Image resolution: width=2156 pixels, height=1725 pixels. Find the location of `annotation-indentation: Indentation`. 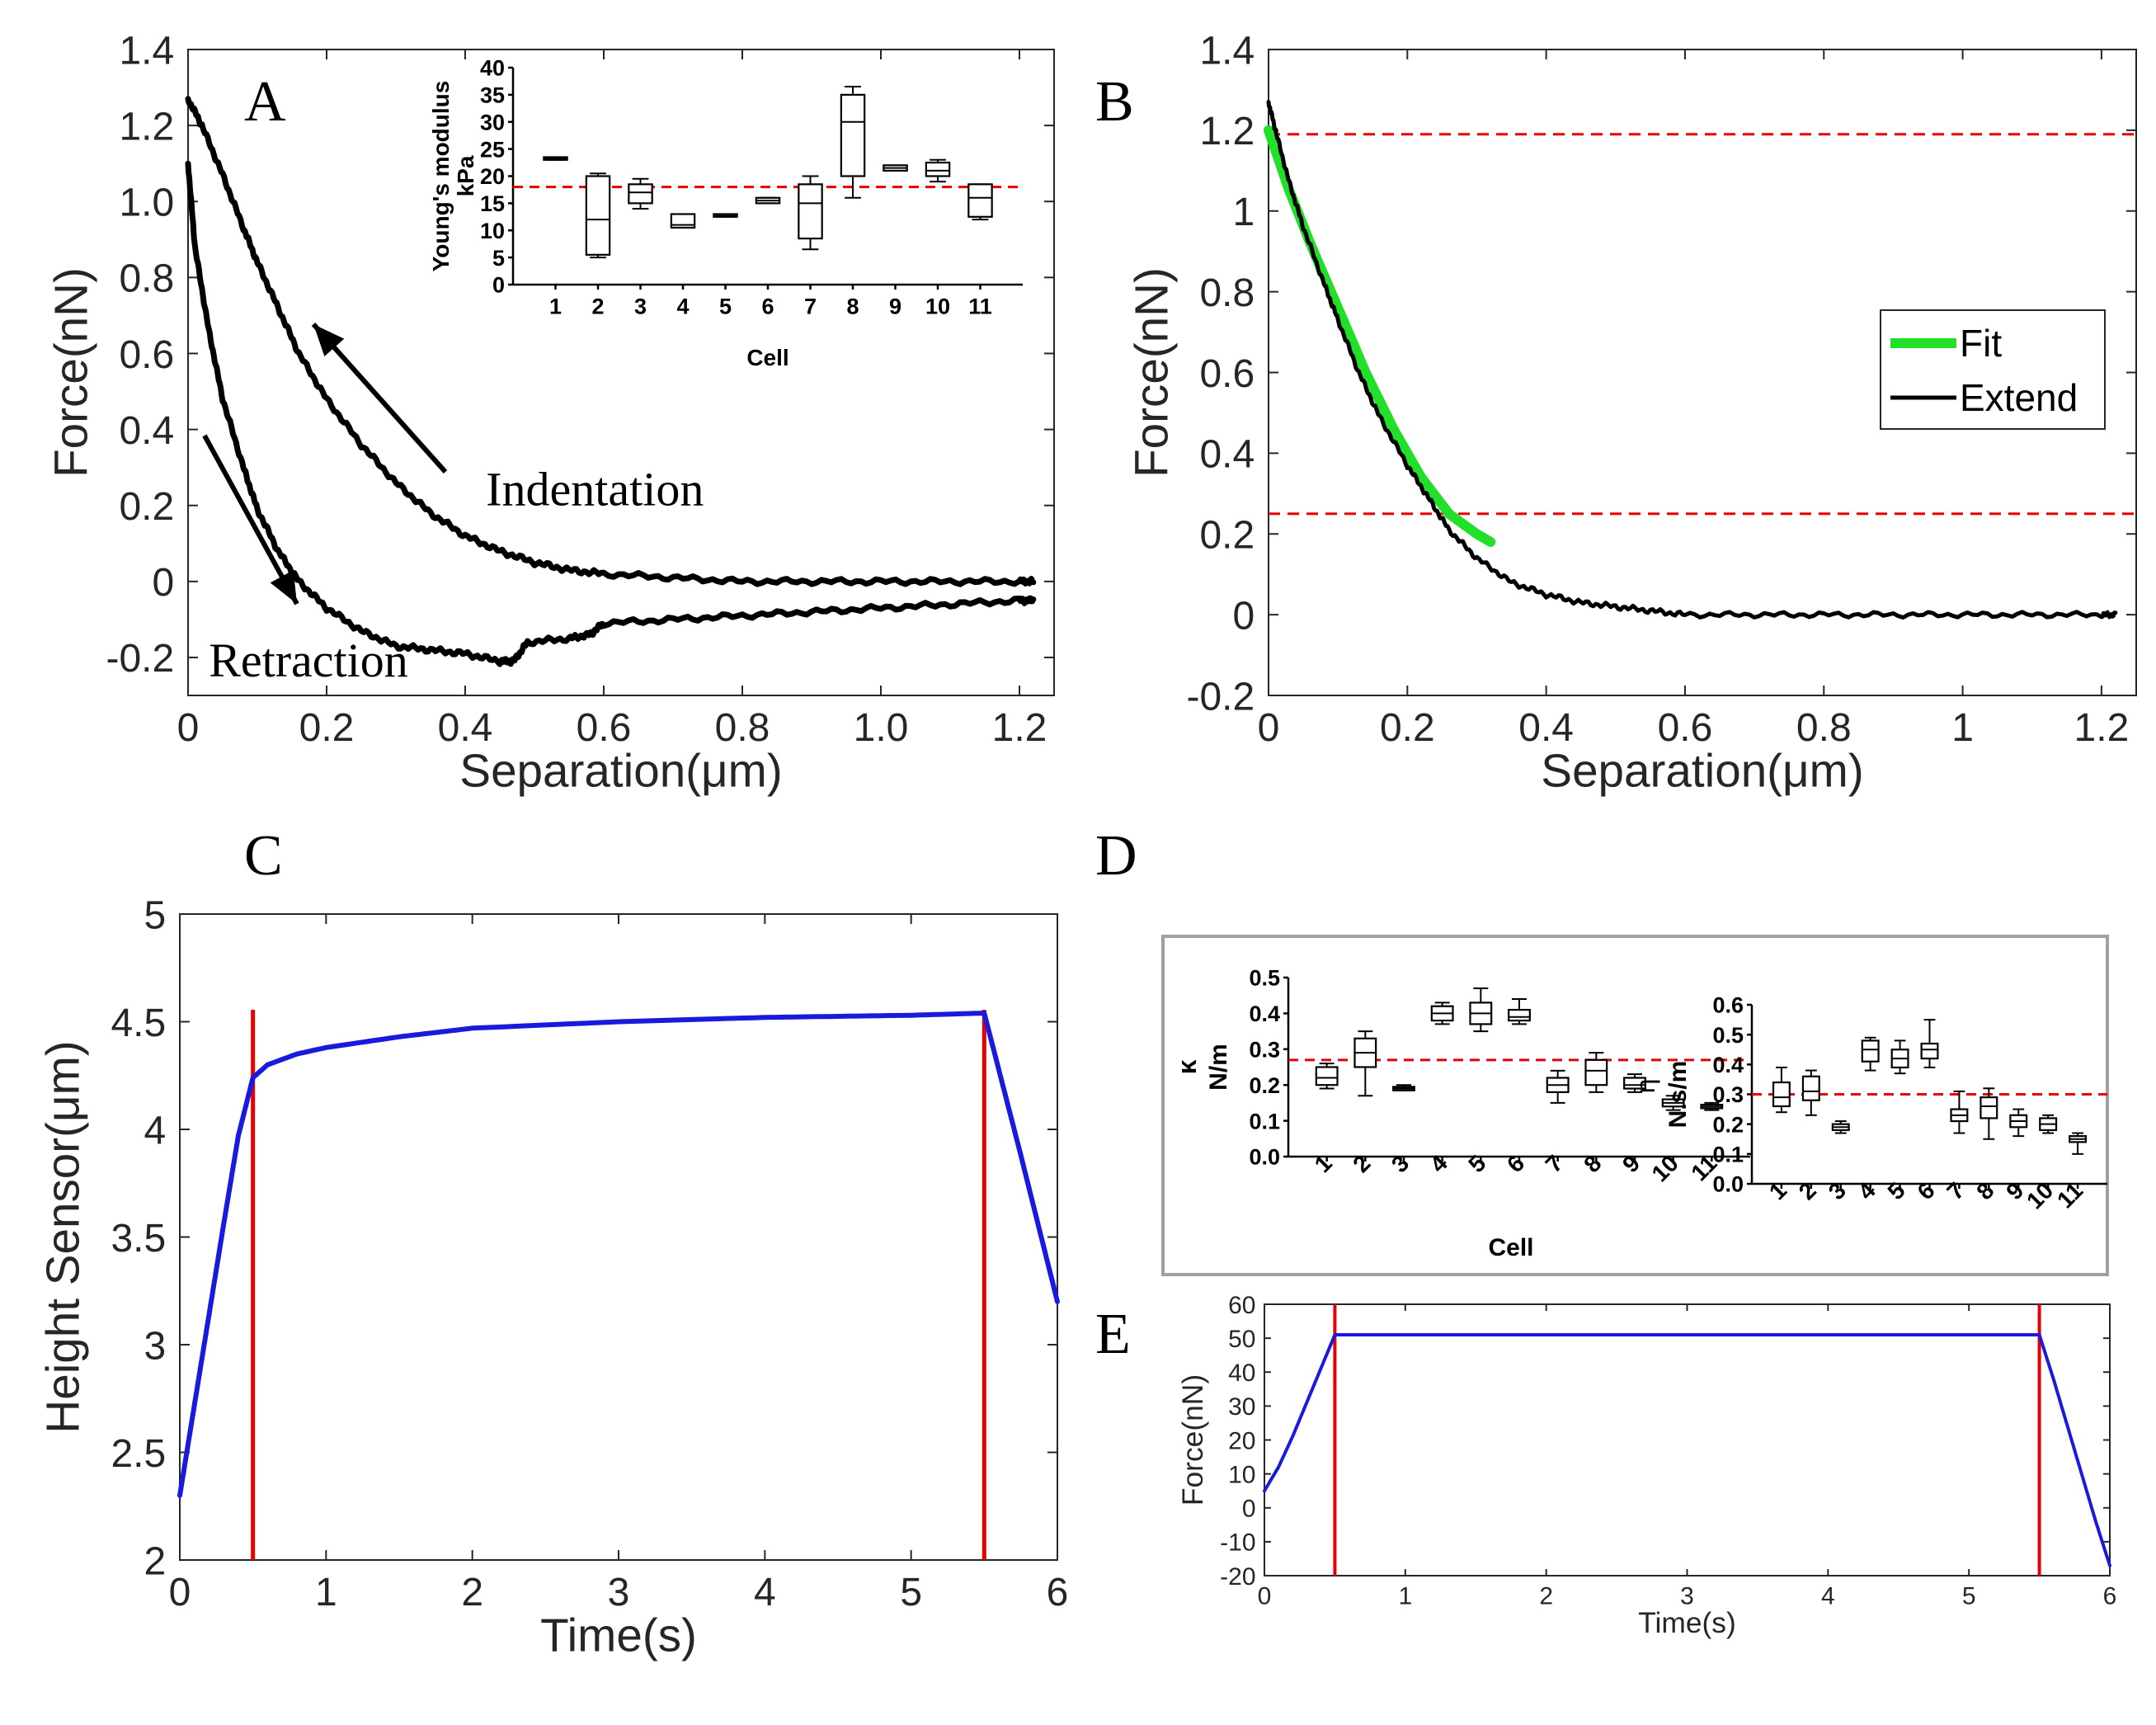

annotation-indentation: Indentation is located at coordinates (595, 489).